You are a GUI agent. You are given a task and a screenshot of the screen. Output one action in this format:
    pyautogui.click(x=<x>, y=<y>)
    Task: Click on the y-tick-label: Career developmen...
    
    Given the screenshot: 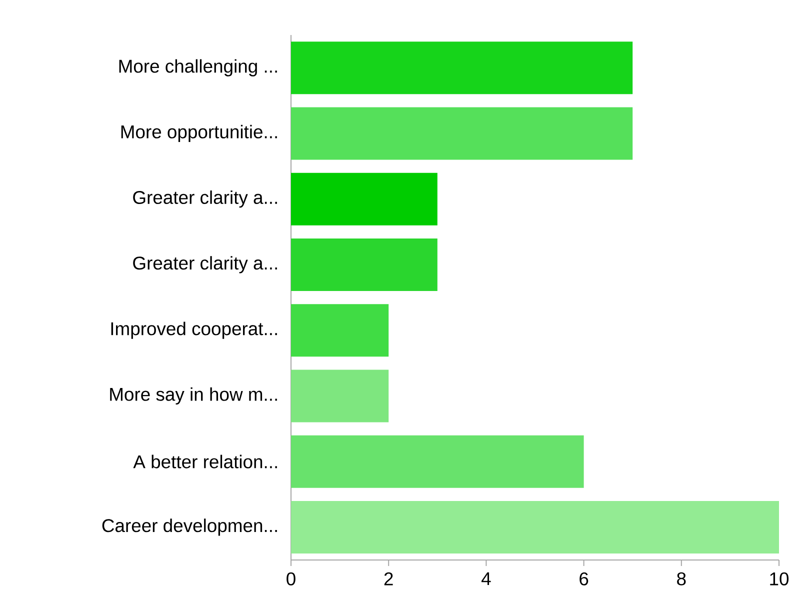 What is the action you would take?
    pyautogui.click(x=189, y=527)
    